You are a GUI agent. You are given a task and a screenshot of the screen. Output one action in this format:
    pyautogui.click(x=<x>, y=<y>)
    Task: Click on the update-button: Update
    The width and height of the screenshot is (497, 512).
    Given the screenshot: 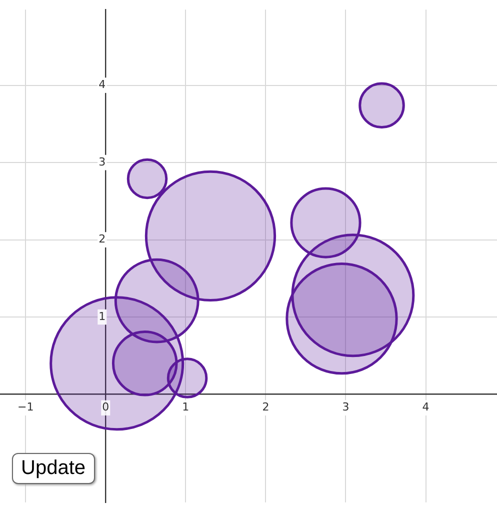 What is the action you would take?
    pyautogui.click(x=53, y=468)
    